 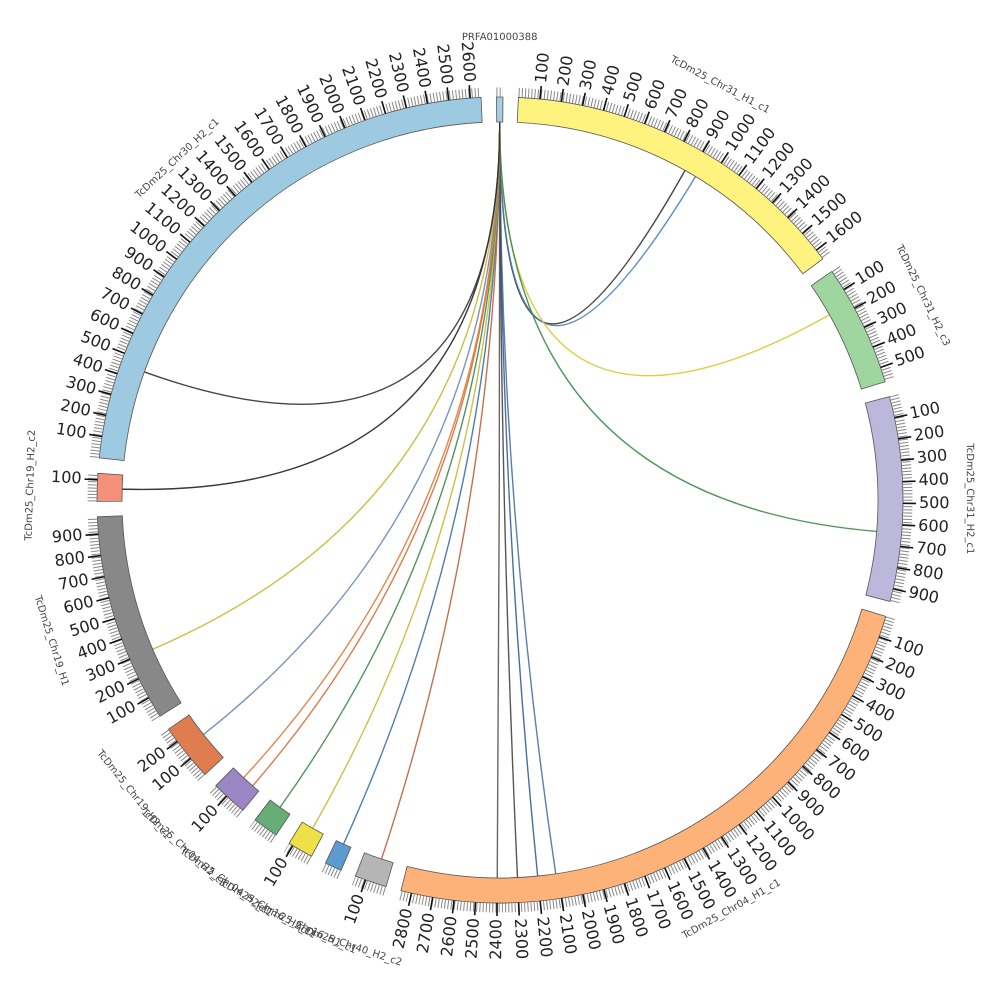 I want to click on tick-label: 2000, so click(x=591, y=930).